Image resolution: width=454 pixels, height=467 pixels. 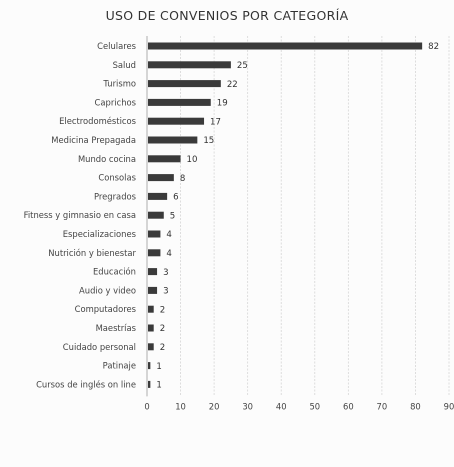 I want to click on x-tick-label-20: 20, so click(x=214, y=406).